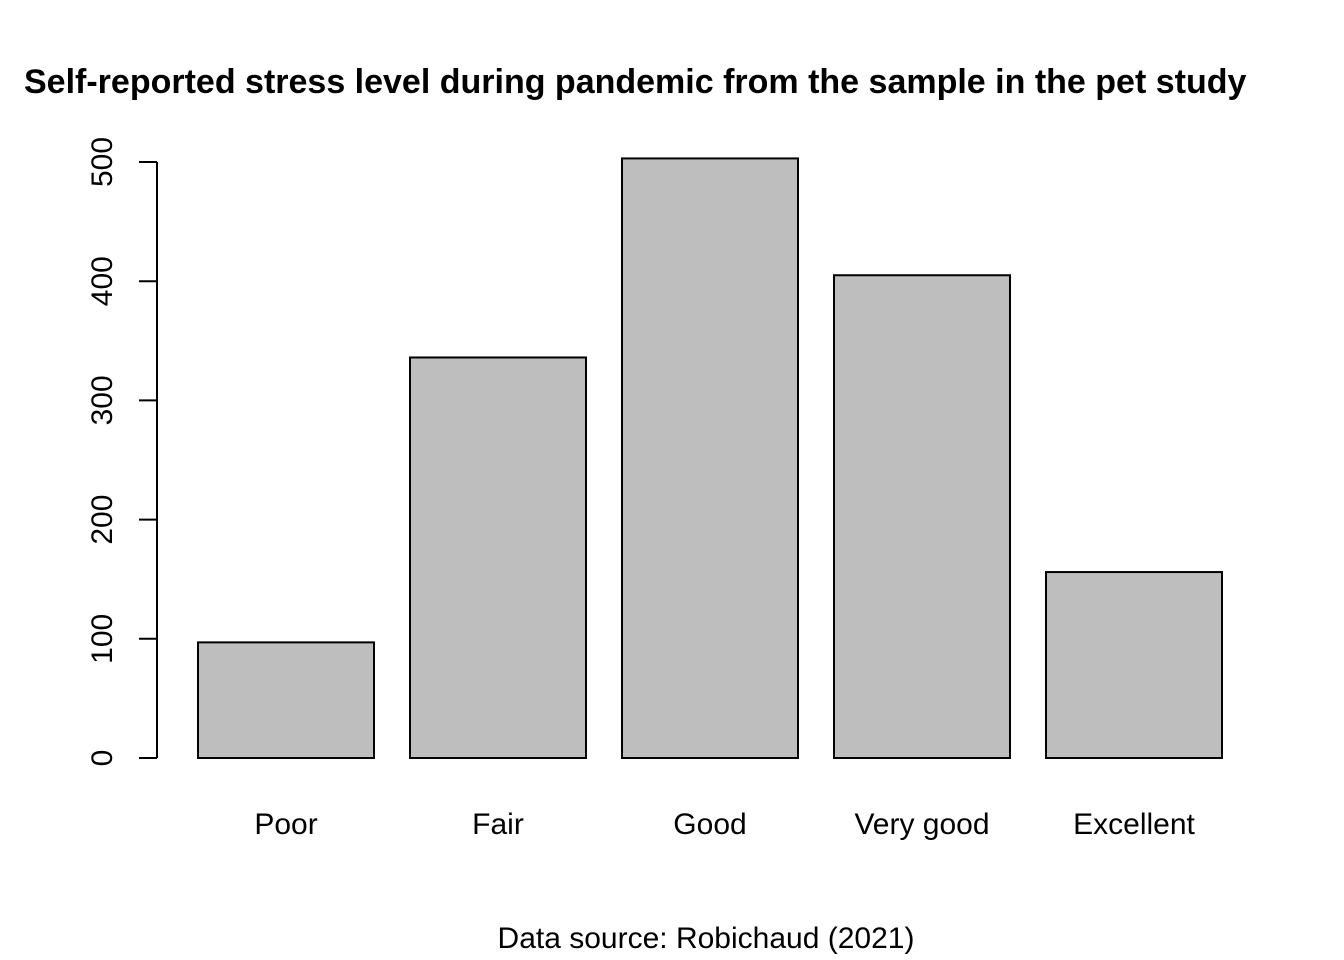  Describe the element at coordinates (102, 162) in the screenshot. I see `y-tick-label: 500` at that location.